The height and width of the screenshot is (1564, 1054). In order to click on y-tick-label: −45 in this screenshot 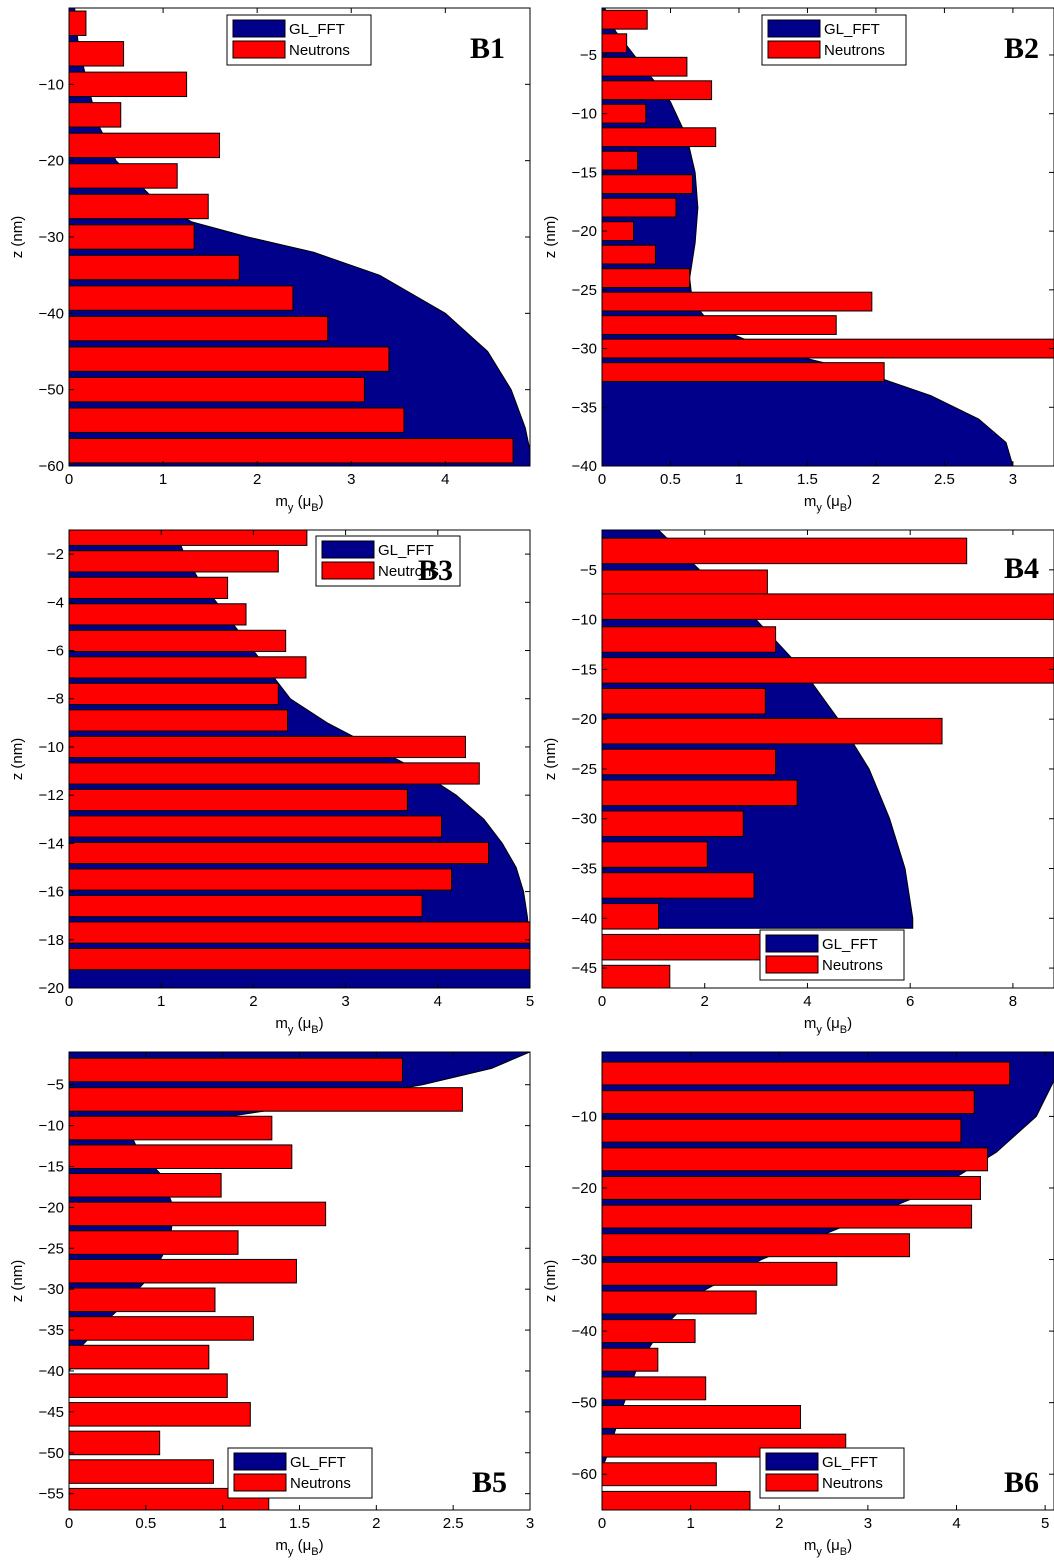, I will do `click(51, 1412)`.